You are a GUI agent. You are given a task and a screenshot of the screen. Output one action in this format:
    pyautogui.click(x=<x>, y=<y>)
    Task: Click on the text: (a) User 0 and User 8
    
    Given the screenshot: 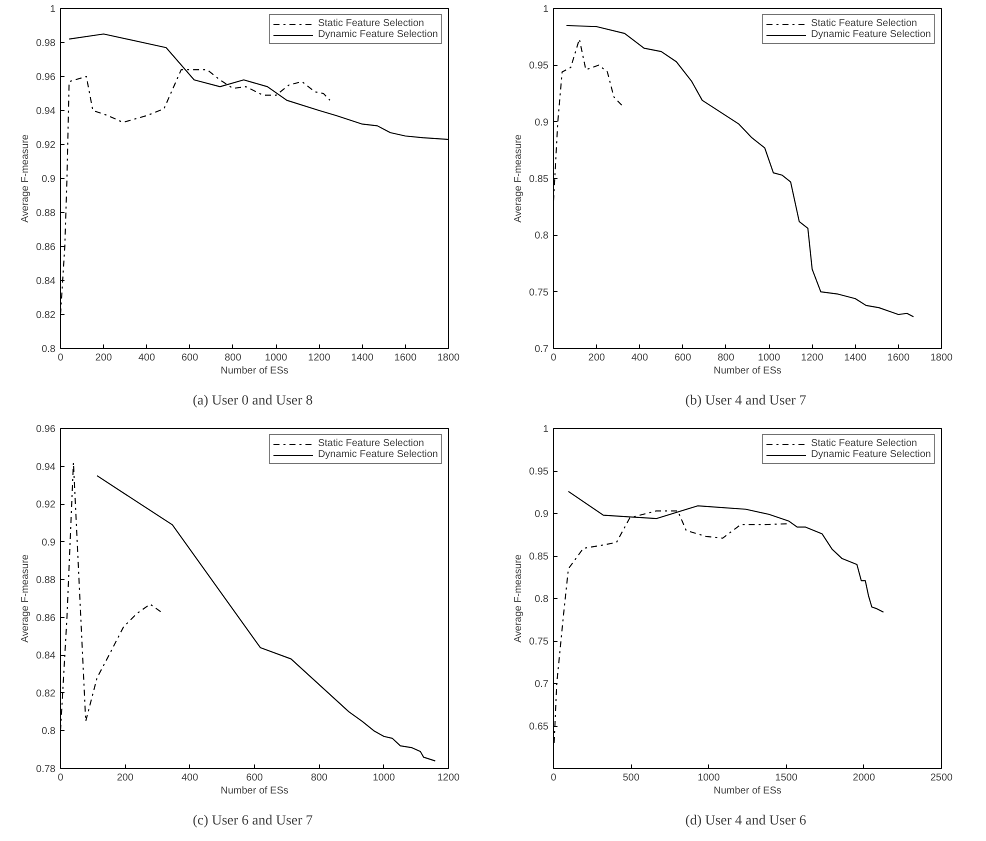 What is the action you would take?
    pyautogui.click(x=252, y=401)
    